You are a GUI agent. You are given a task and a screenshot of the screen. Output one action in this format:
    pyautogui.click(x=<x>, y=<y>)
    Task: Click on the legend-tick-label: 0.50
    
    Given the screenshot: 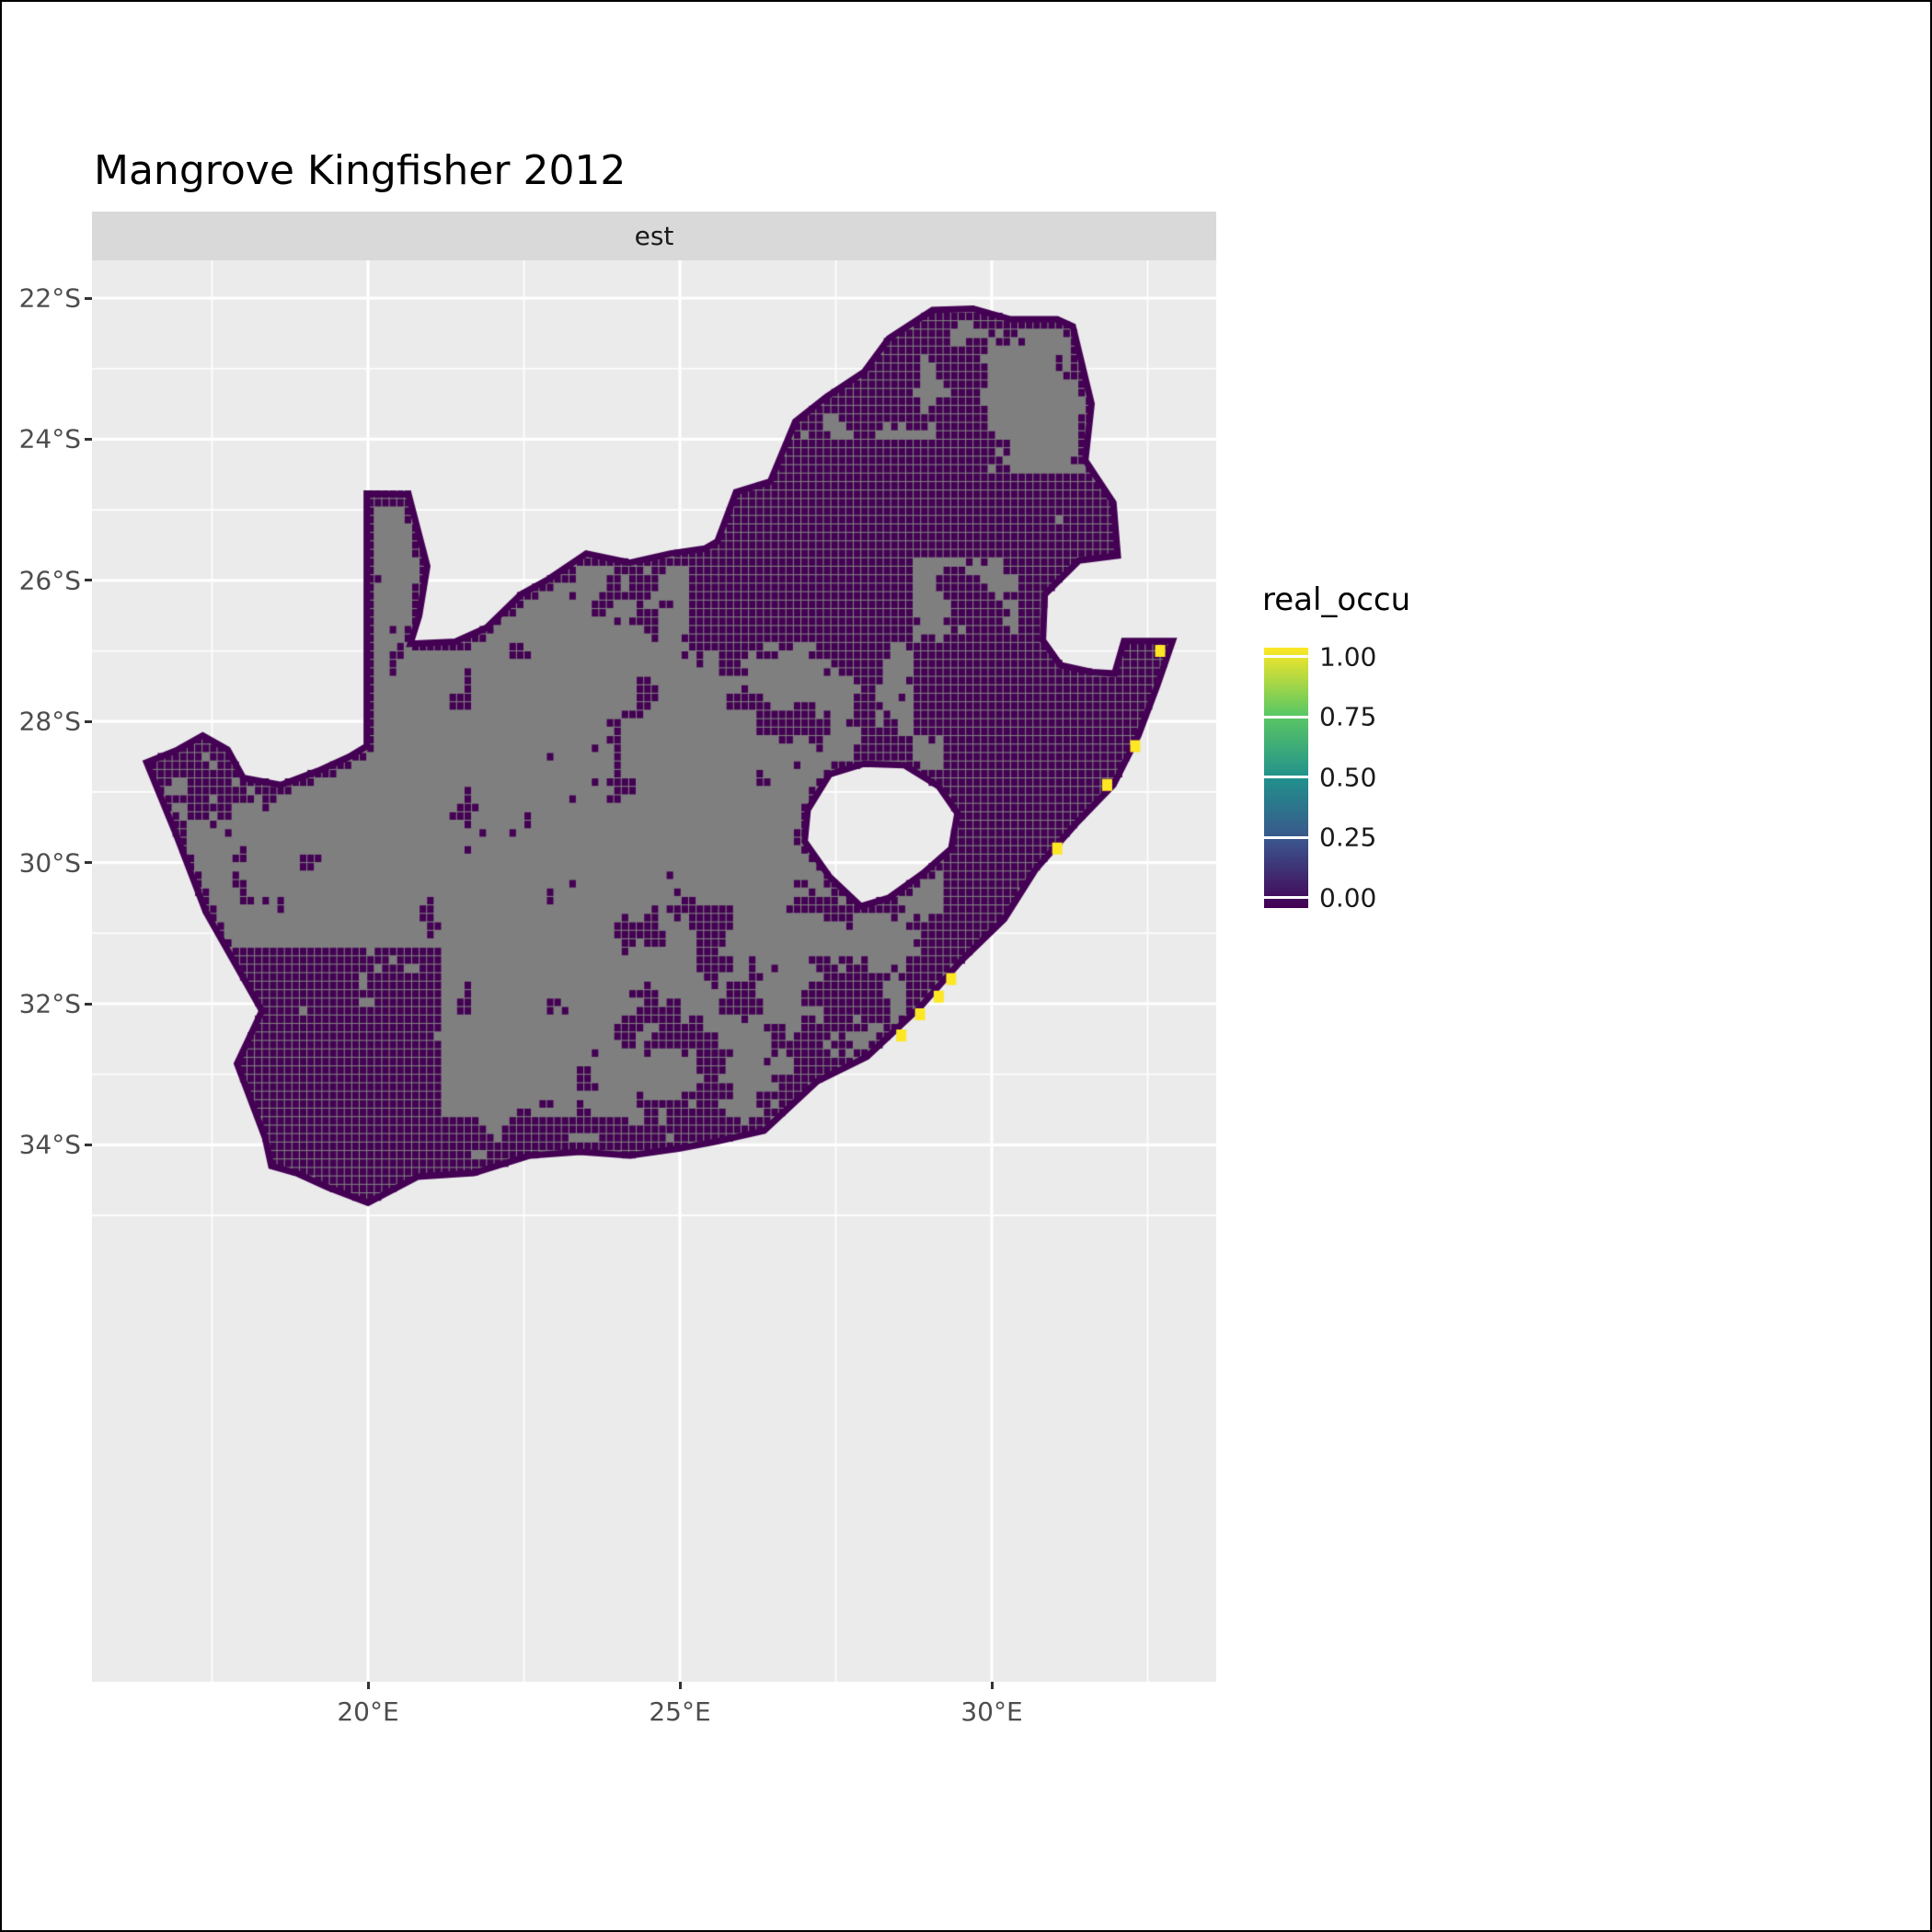 What is the action you would take?
    pyautogui.click(x=1348, y=777)
    